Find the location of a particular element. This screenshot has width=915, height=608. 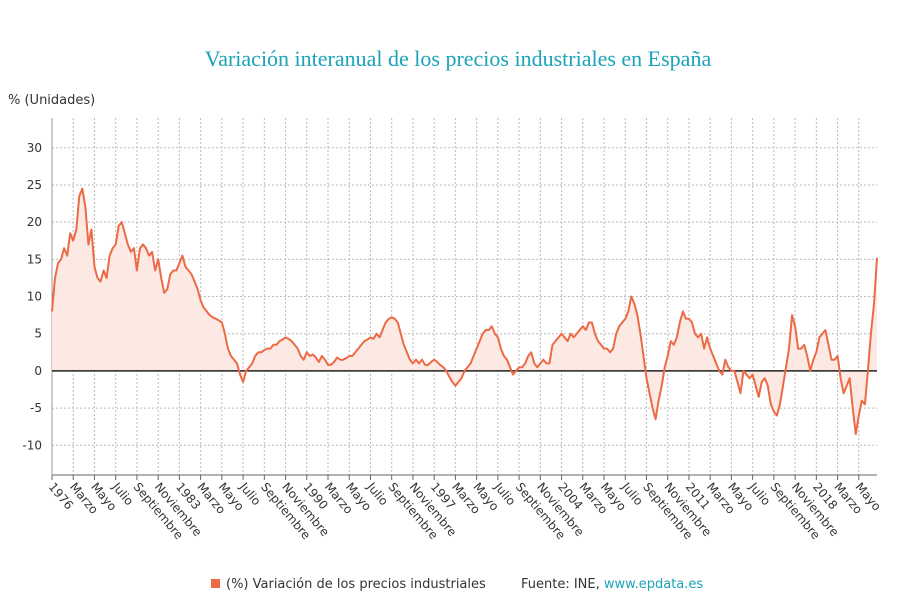

y-tick-label: 5 is located at coordinates (38, 334).